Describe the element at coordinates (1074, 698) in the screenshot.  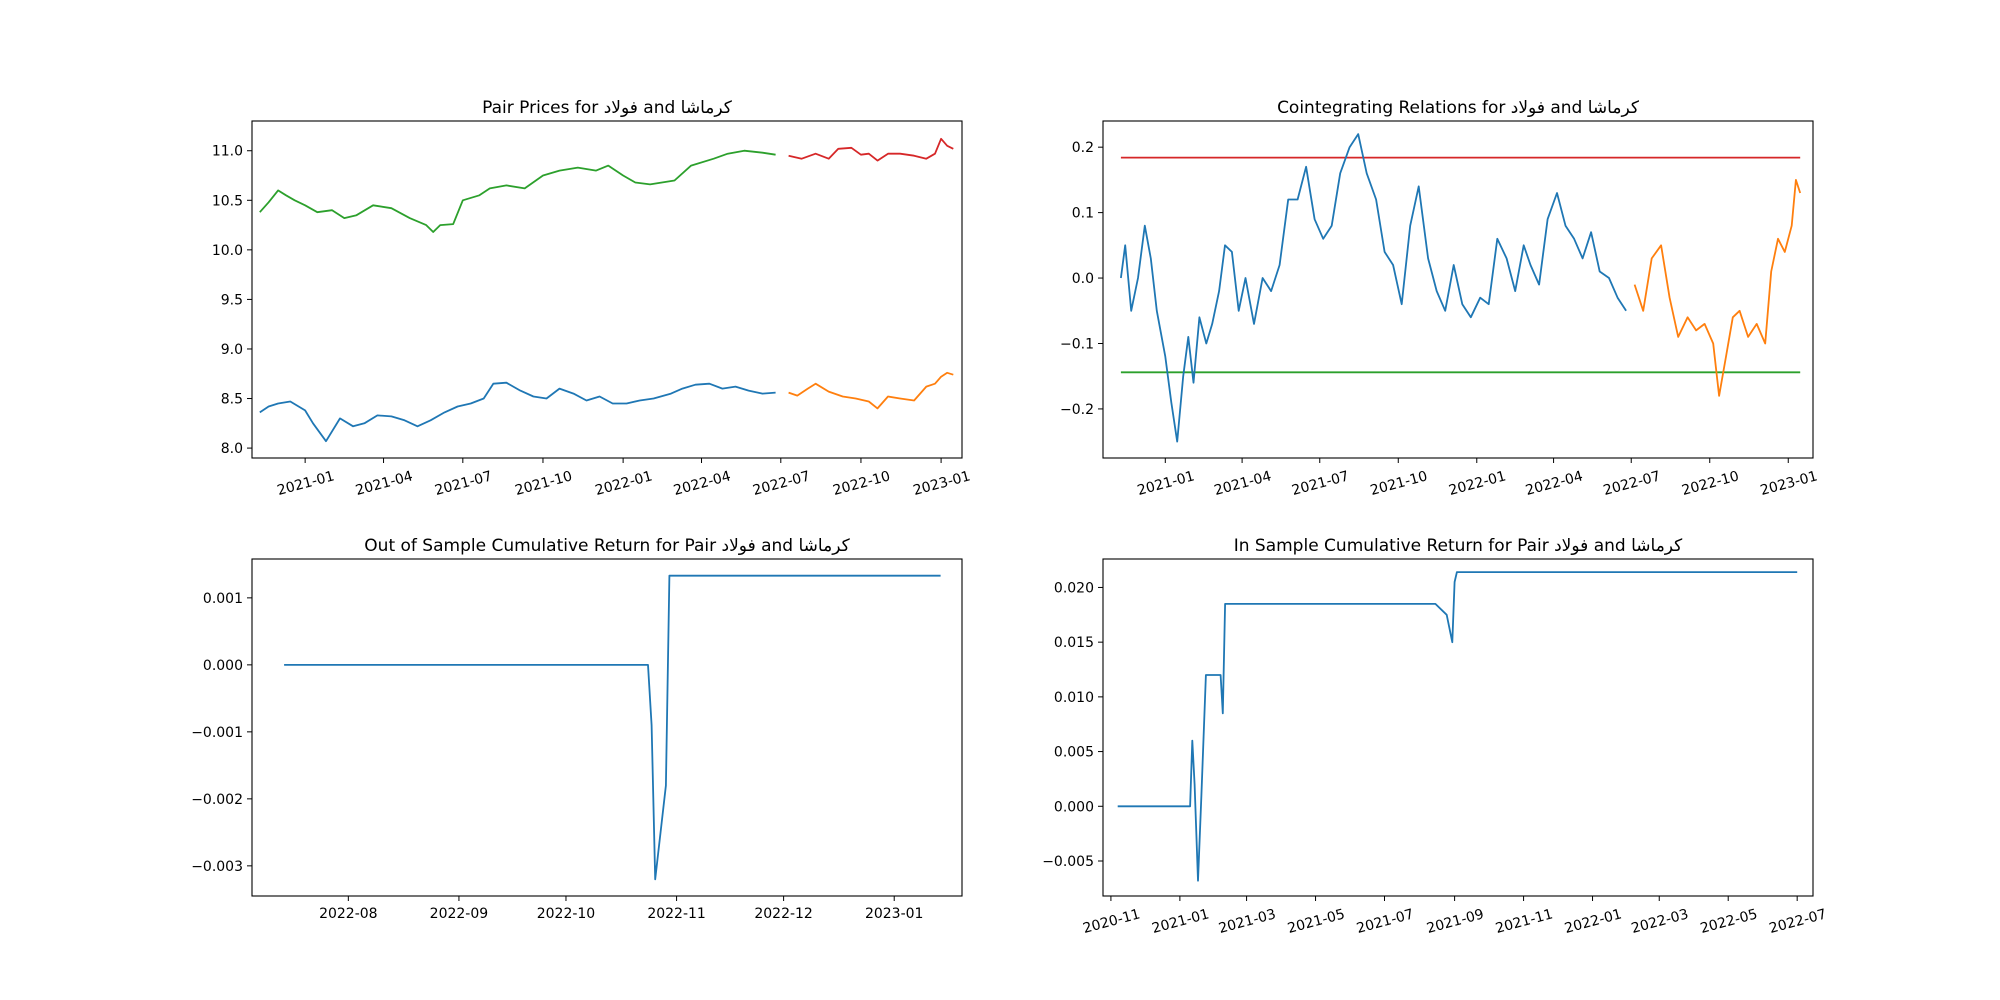
I see `y-tick-label: 0.010` at that location.